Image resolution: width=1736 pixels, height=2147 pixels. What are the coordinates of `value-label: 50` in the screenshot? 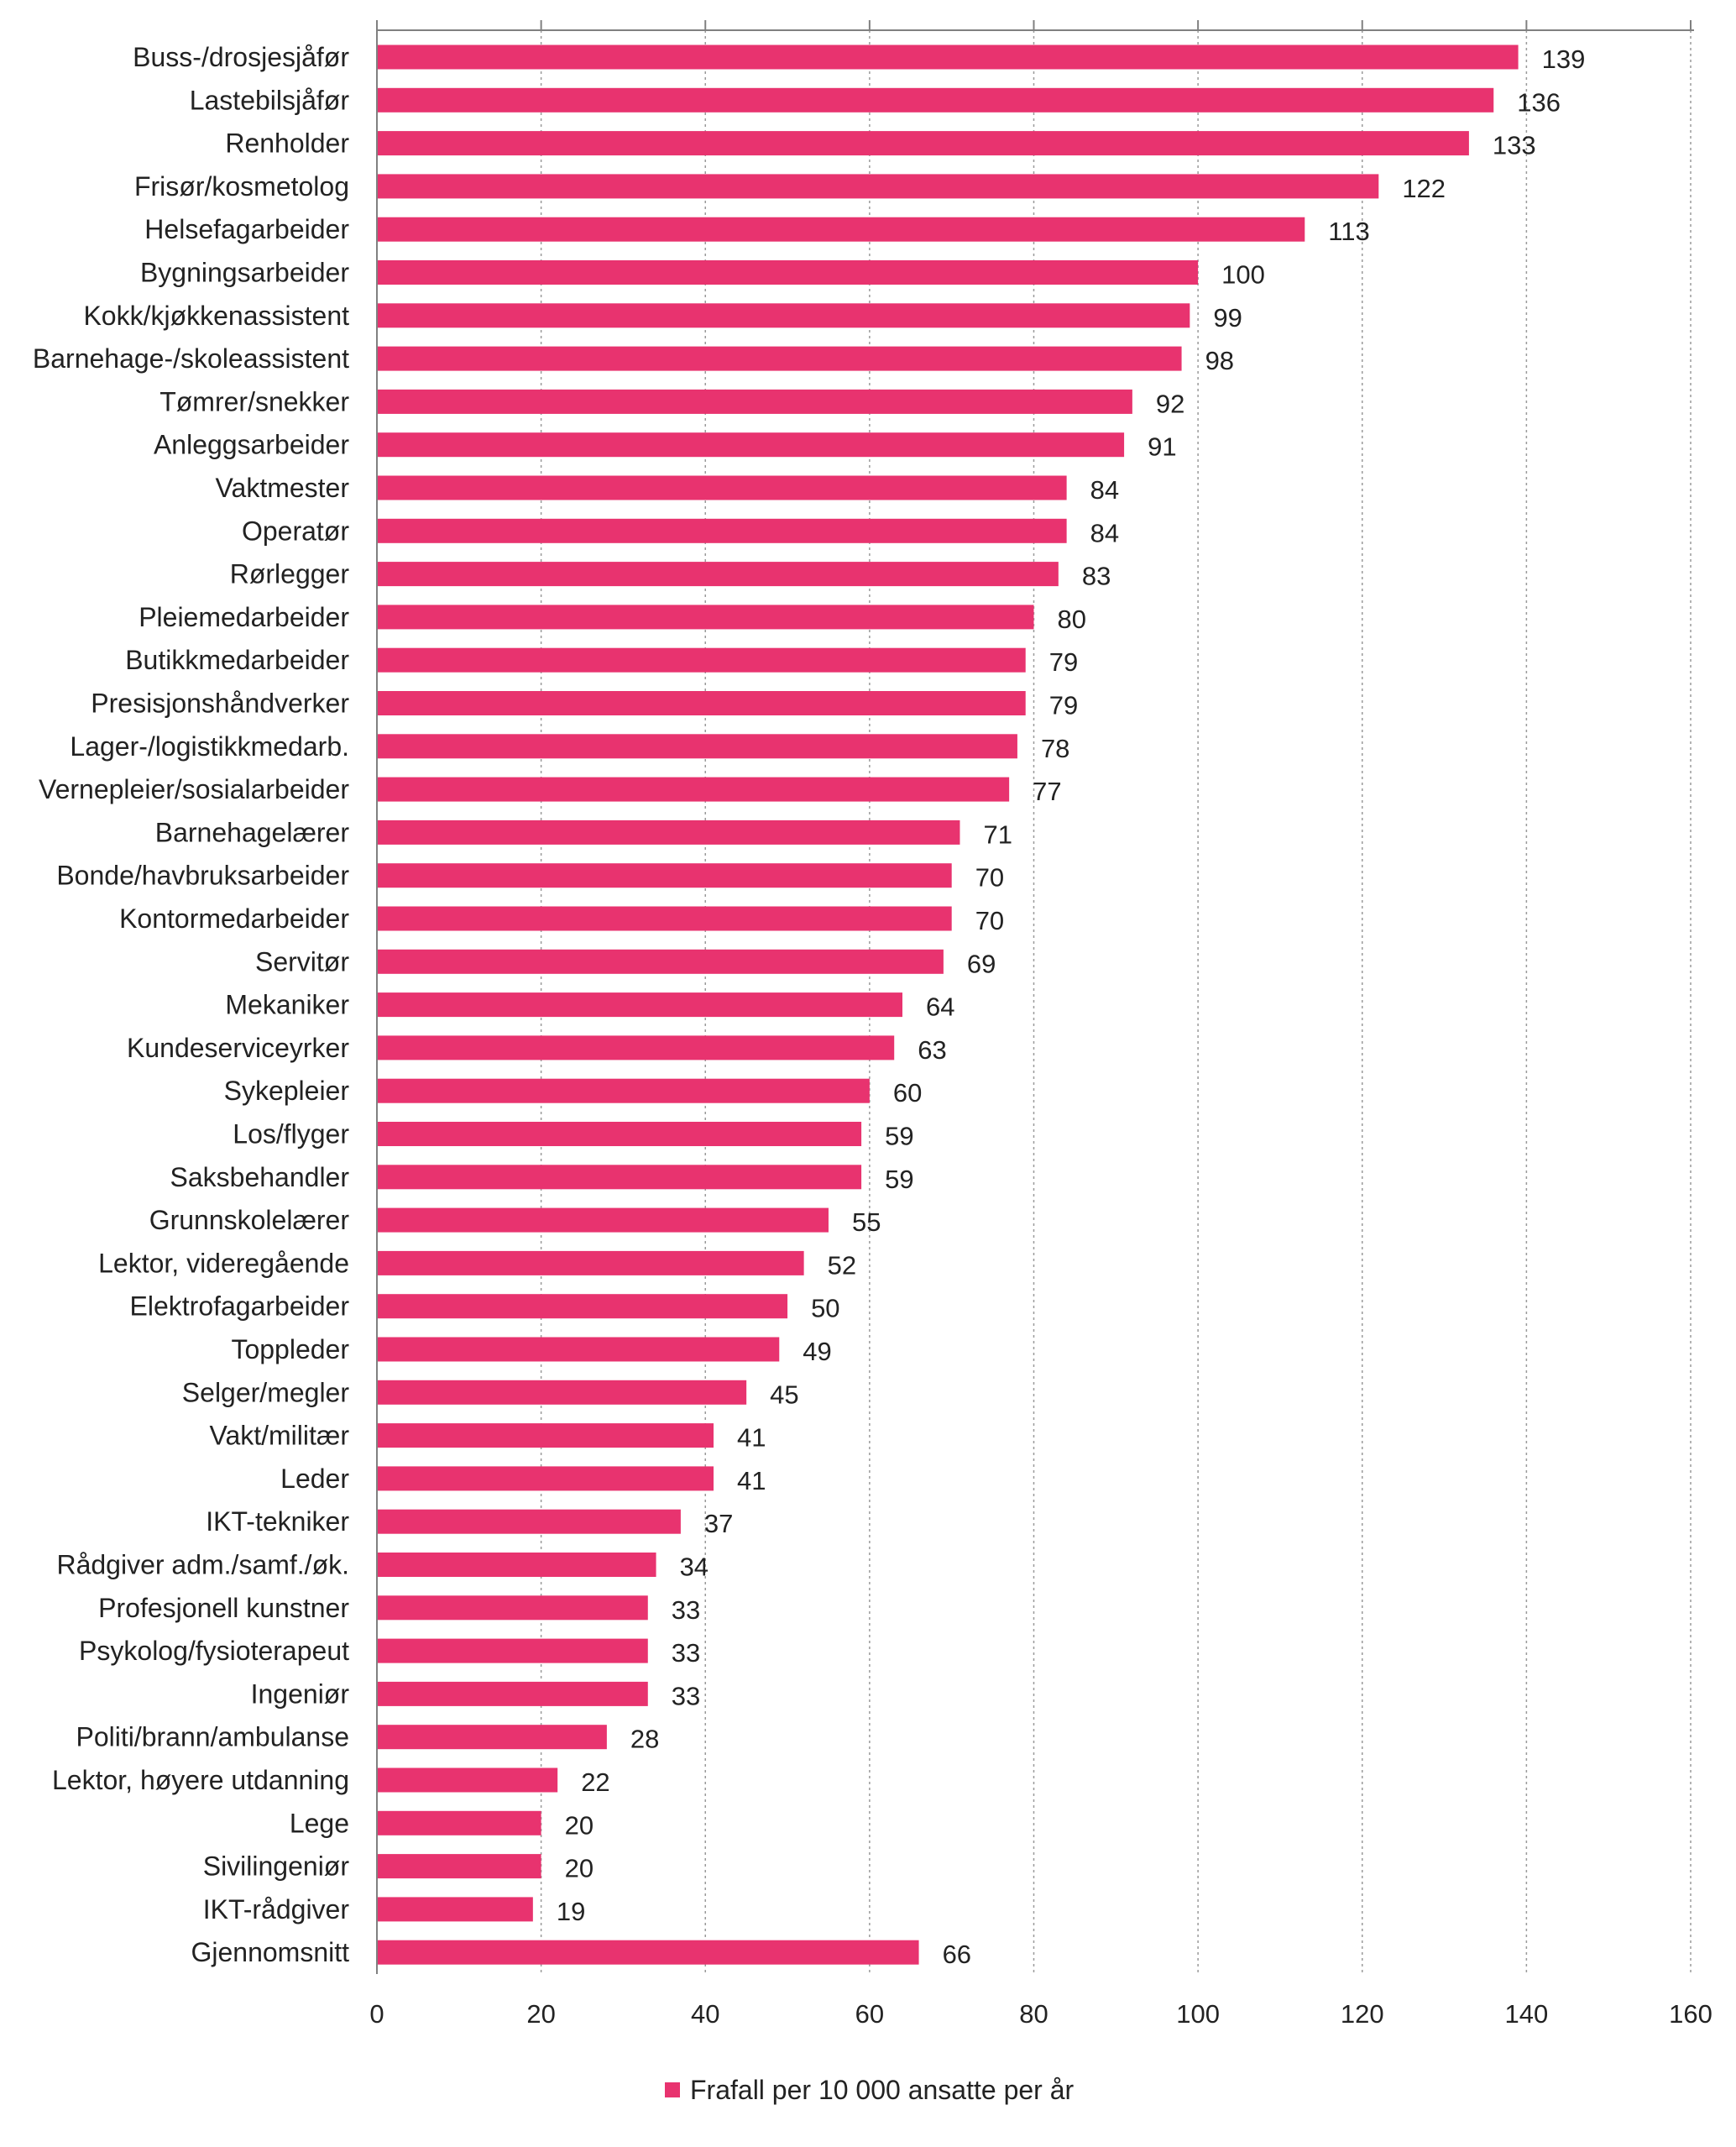 It's located at (825, 1308).